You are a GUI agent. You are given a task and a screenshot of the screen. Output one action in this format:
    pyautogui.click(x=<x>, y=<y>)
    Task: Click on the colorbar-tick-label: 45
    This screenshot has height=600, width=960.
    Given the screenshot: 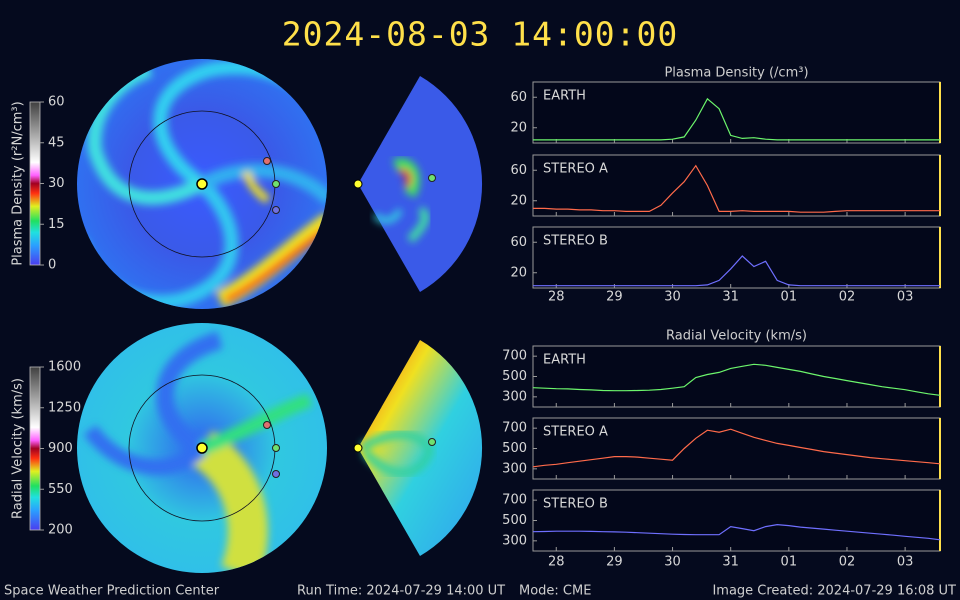 What is the action you would take?
    pyautogui.click(x=56, y=142)
    